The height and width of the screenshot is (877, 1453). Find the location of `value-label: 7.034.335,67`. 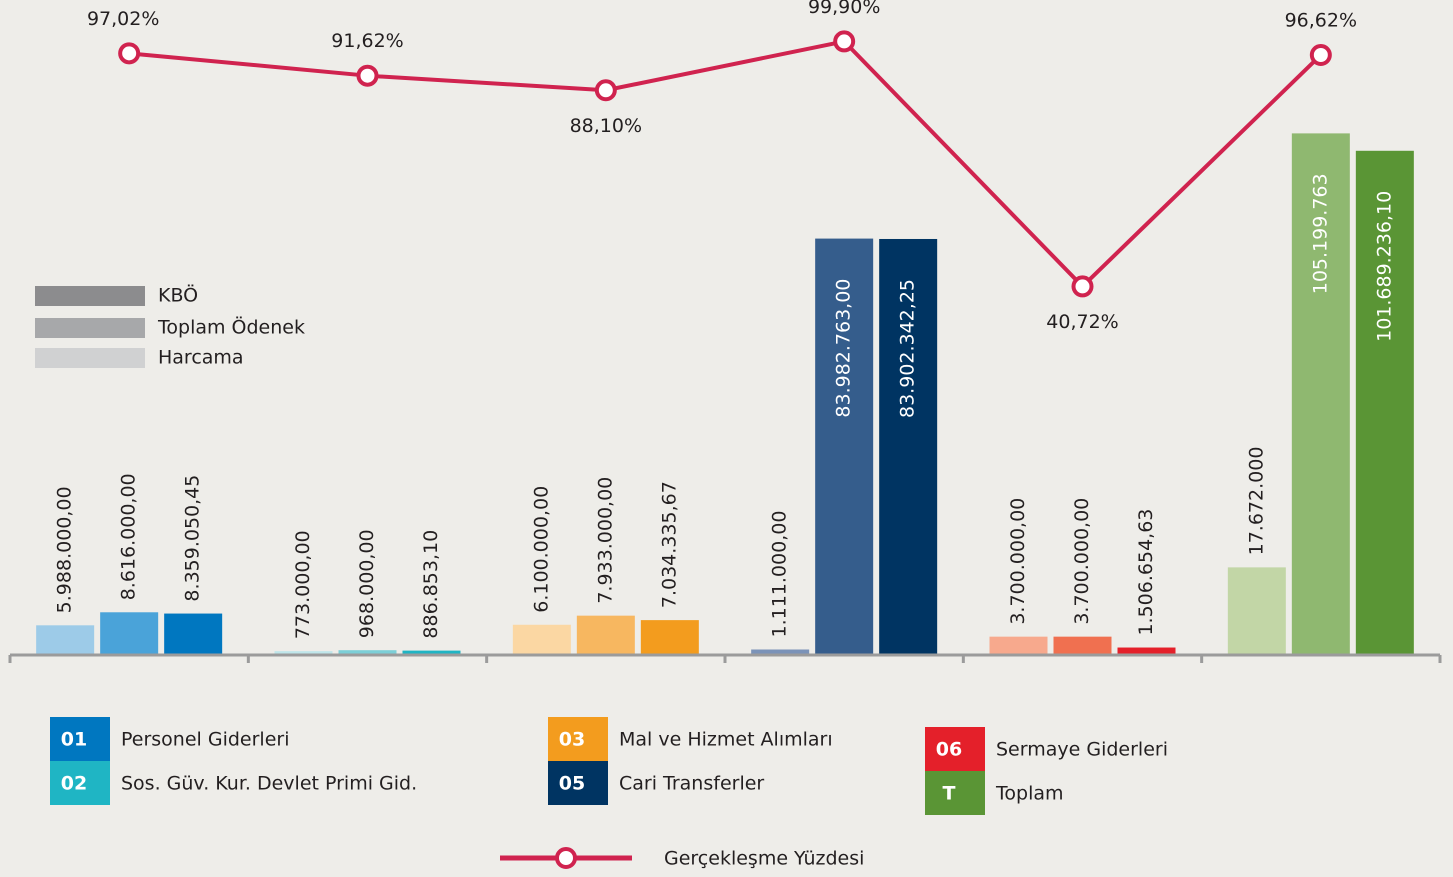

value-label: 7.034.335,67 is located at coordinates (669, 544).